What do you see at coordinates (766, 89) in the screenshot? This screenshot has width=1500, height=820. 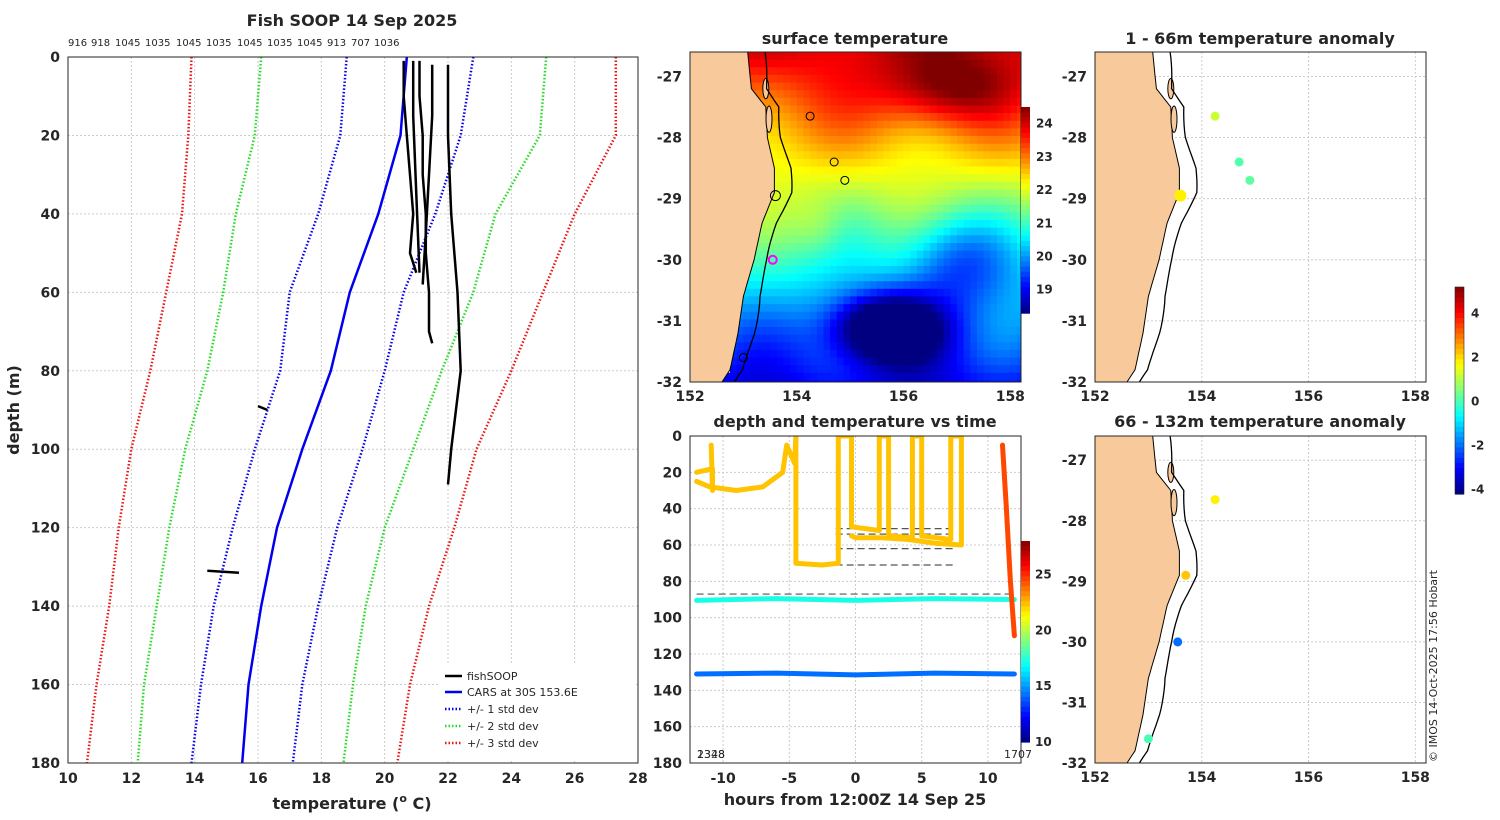 I see `sst-island` at bounding box center [766, 89].